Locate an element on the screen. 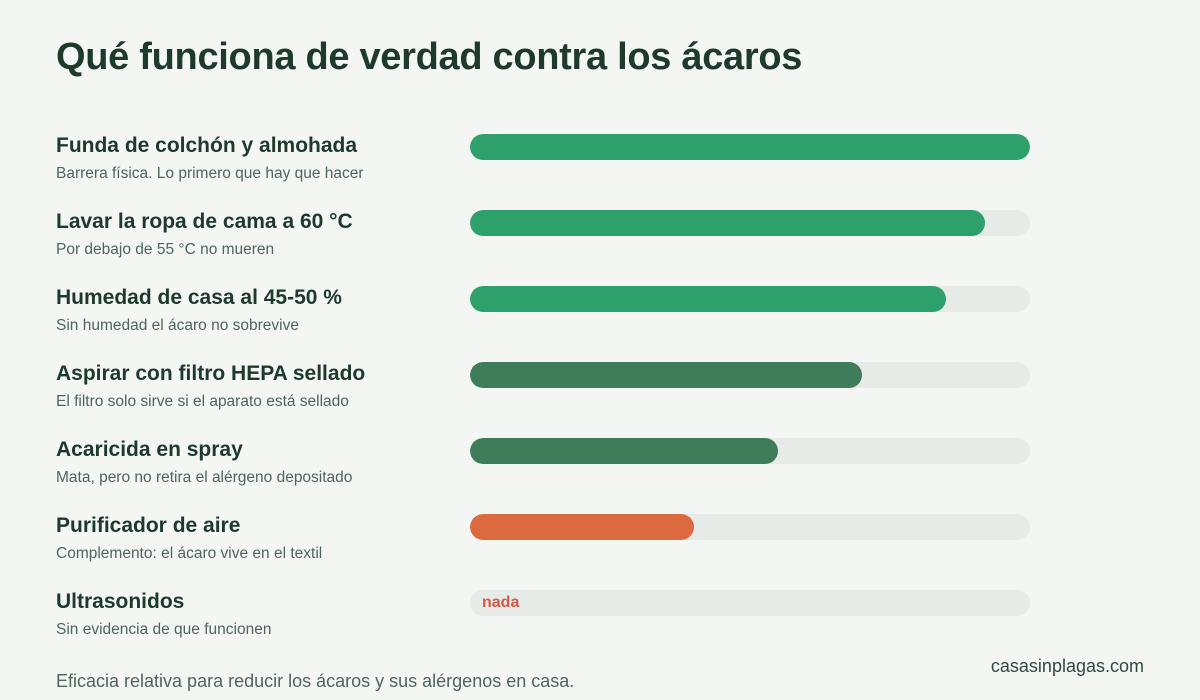  bar-category-label: Purificador de aire is located at coordinates (148, 525).